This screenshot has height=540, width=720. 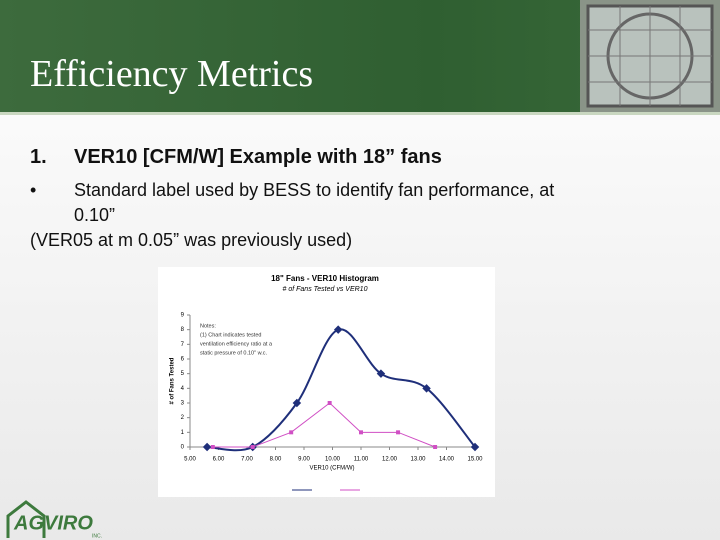 What do you see at coordinates (236, 344) in the screenshot?
I see `chart-note: ventilation efficiency ratio at a` at bounding box center [236, 344].